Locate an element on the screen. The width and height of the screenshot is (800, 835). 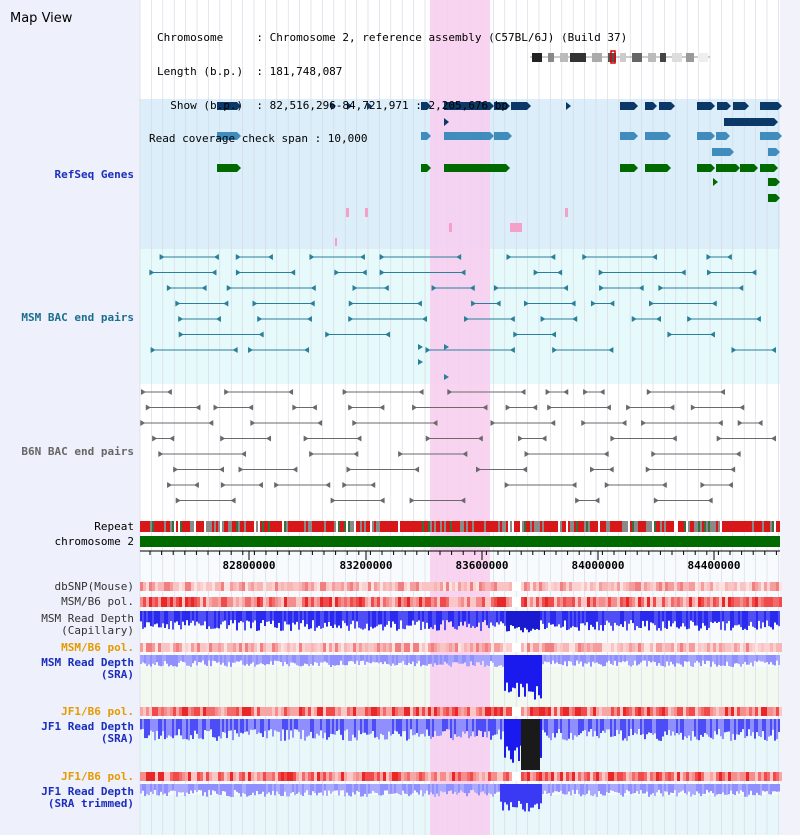
track-label-msm-bac-end-pairs: MSM BAC end pairs is located at coordinates (77, 317).